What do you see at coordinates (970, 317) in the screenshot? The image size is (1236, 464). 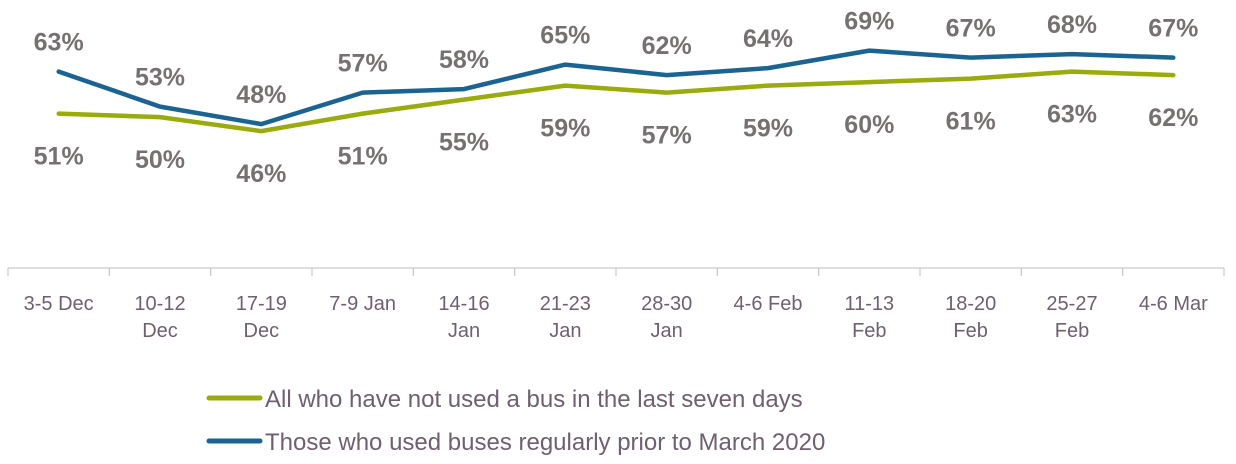 I see `x-tick-label: 18-20 Feb` at bounding box center [970, 317].